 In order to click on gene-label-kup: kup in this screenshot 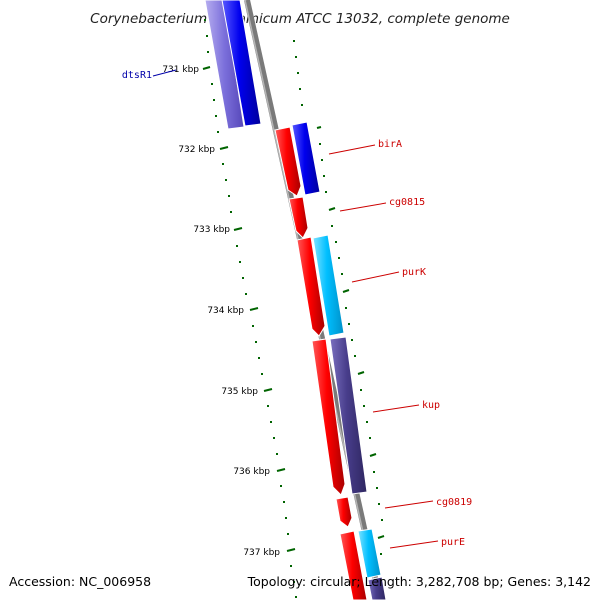, I will do `click(431, 405)`.